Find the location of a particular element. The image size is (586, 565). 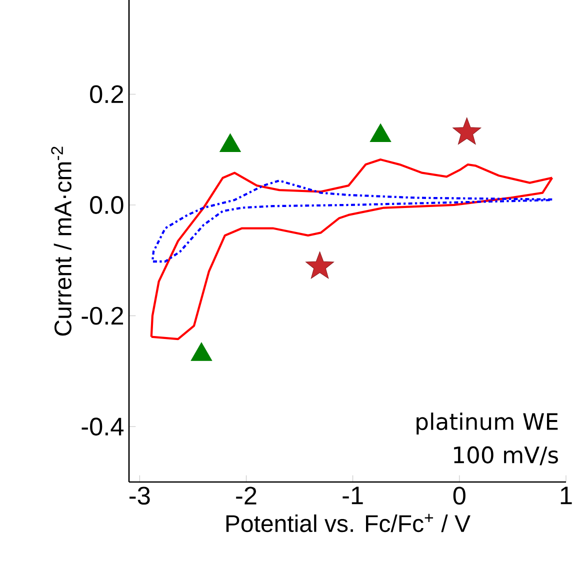

annotation: platinum WE is located at coordinates (487, 423).